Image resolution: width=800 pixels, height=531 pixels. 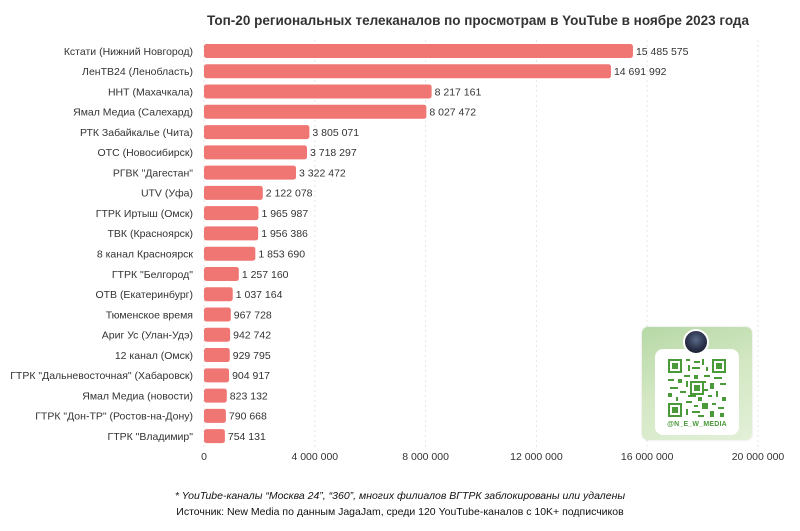 What do you see at coordinates (696, 342) in the screenshot?
I see `avatar-logo` at bounding box center [696, 342].